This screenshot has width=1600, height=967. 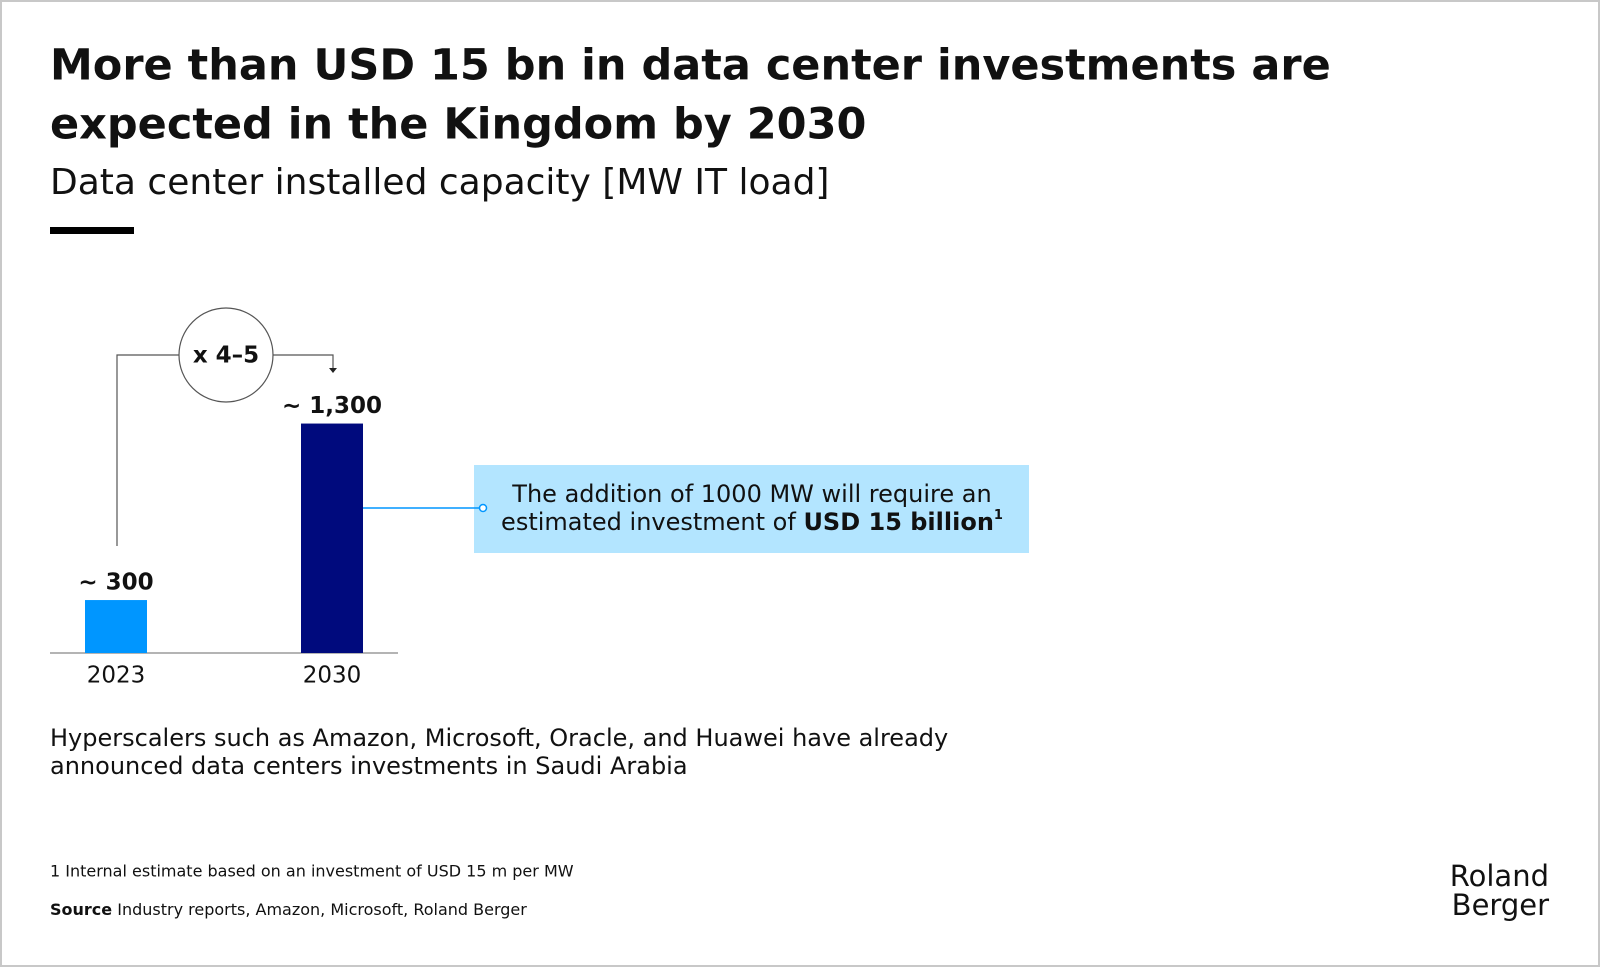 What do you see at coordinates (92, 230) in the screenshot?
I see `accent-rule` at bounding box center [92, 230].